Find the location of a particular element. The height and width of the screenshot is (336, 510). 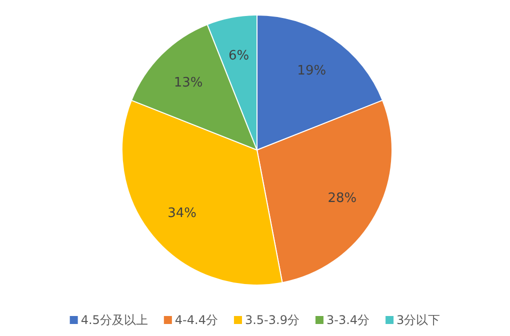

data-label: 6% is located at coordinates (239, 56).